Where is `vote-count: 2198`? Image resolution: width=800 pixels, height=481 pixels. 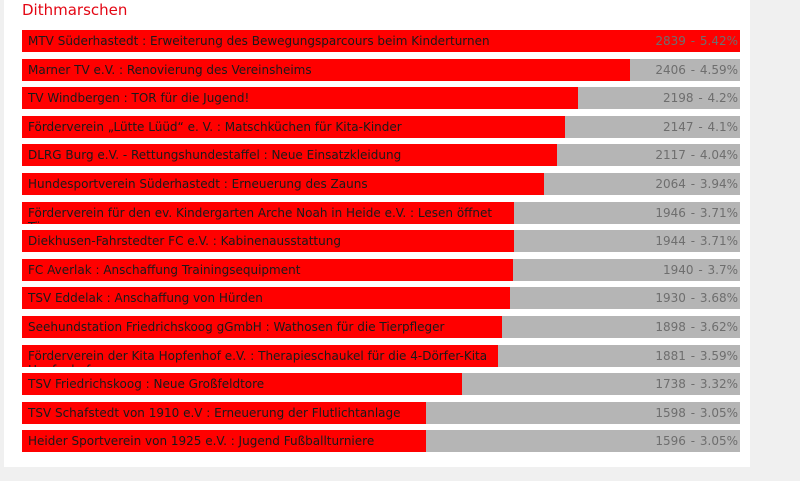 vote-count: 2198 is located at coordinates (678, 98).